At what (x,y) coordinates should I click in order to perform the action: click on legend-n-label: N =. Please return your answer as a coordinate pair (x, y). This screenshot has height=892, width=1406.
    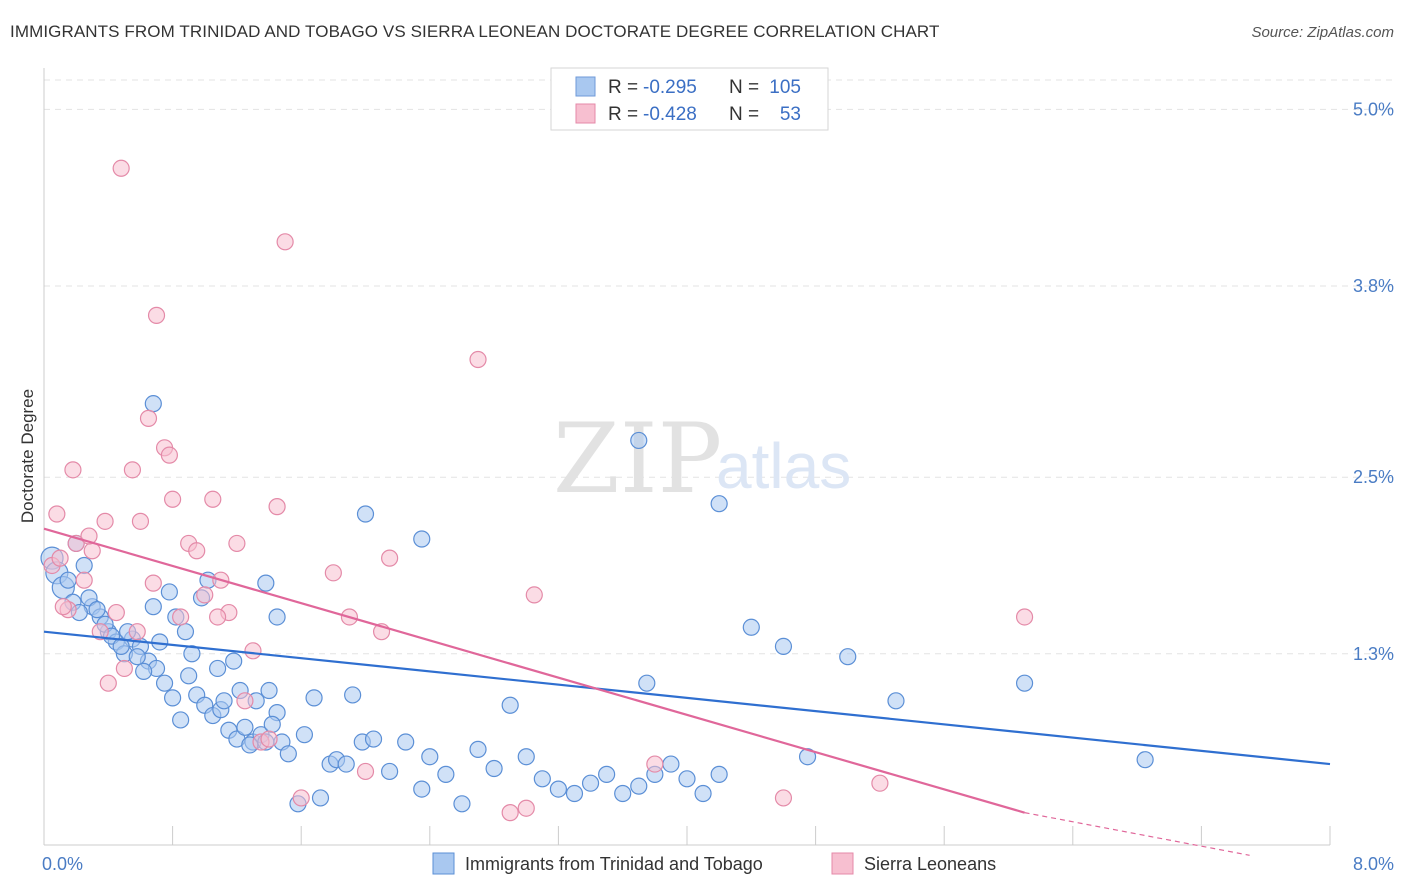
    Looking at the image, I should click on (744, 87).